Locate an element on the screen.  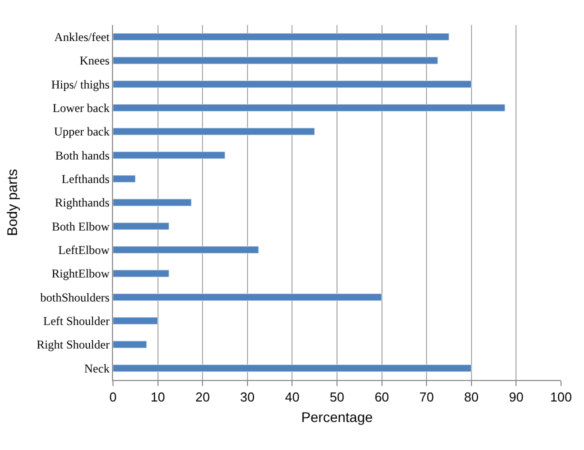
x-tick-label: 50 is located at coordinates (337, 397).